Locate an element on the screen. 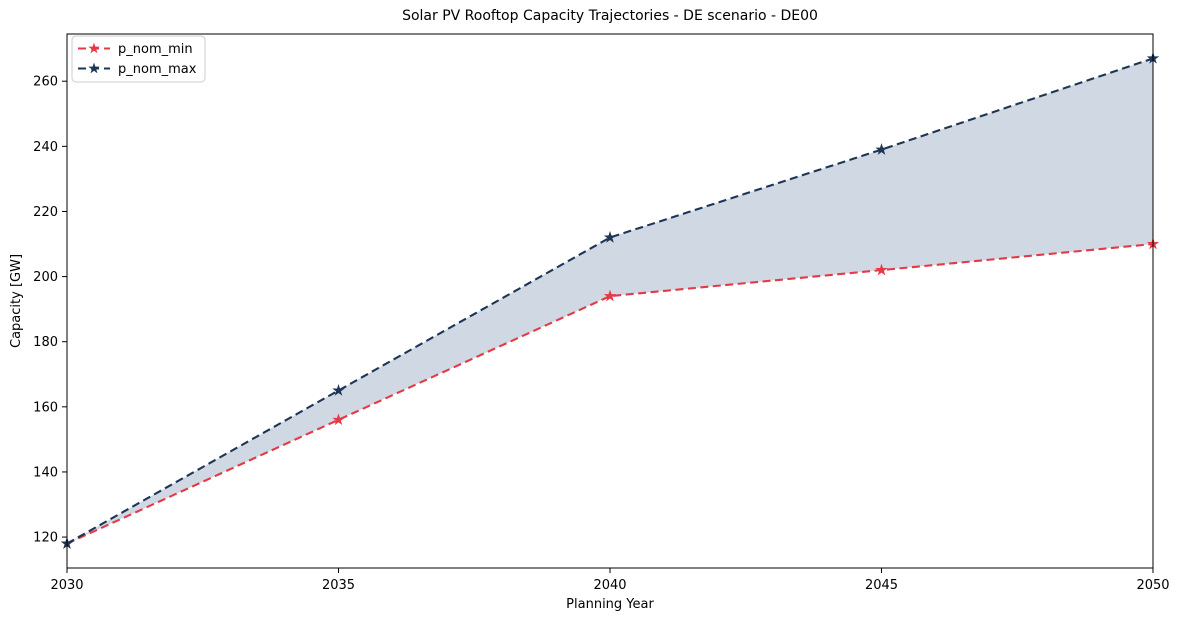 The width and height of the screenshot is (1178, 622). y-tick-label: 260 is located at coordinates (45, 82).